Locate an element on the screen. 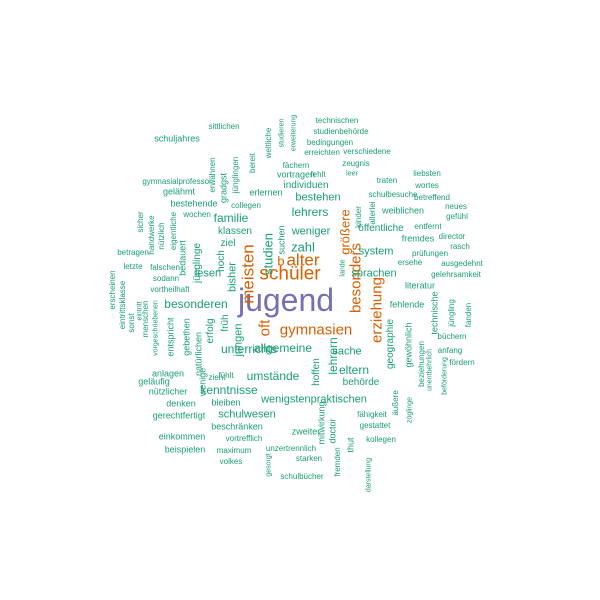  word-33: bestehen is located at coordinates (318, 197).